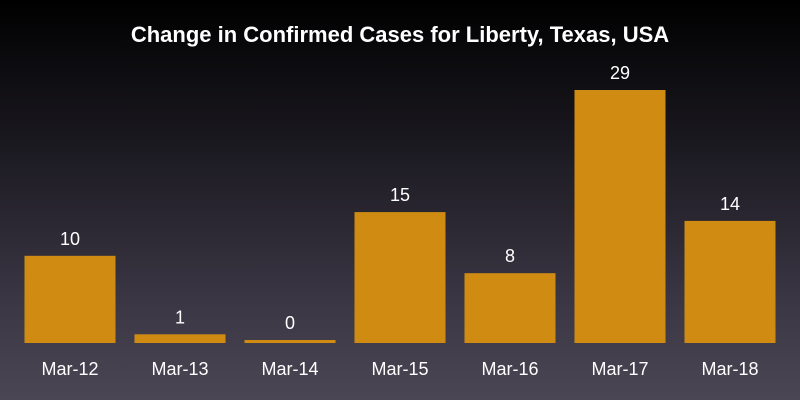 This screenshot has height=400, width=800. What do you see at coordinates (400, 195) in the screenshot?
I see `bar-value-label: 15` at bounding box center [400, 195].